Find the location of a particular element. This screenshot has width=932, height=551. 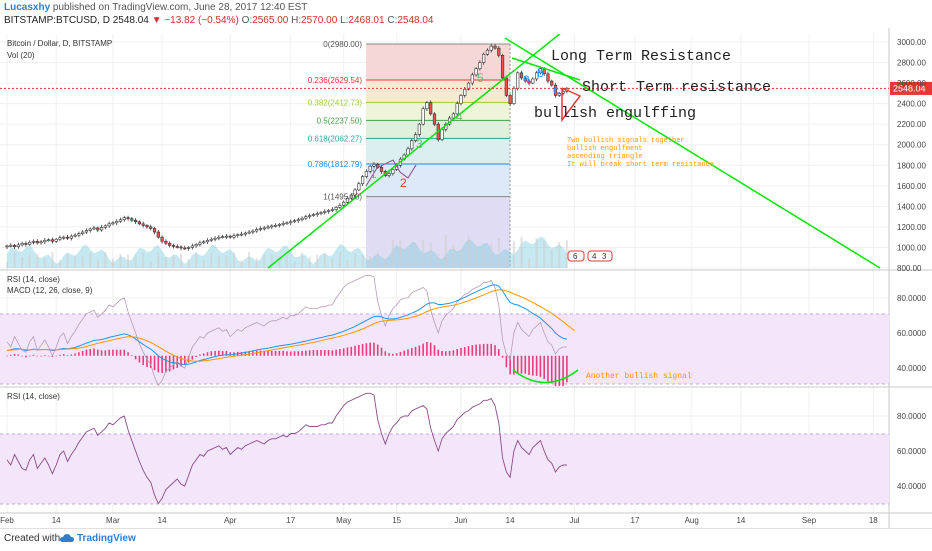

bullish-signal-curve is located at coordinates (545, 376).